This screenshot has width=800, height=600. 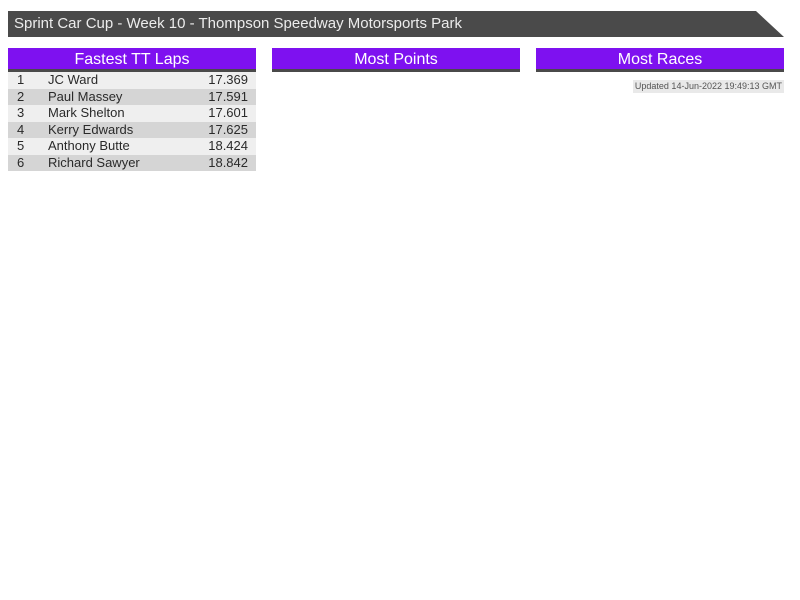 What do you see at coordinates (21, 145) in the screenshot?
I see `rank-cell: 5` at bounding box center [21, 145].